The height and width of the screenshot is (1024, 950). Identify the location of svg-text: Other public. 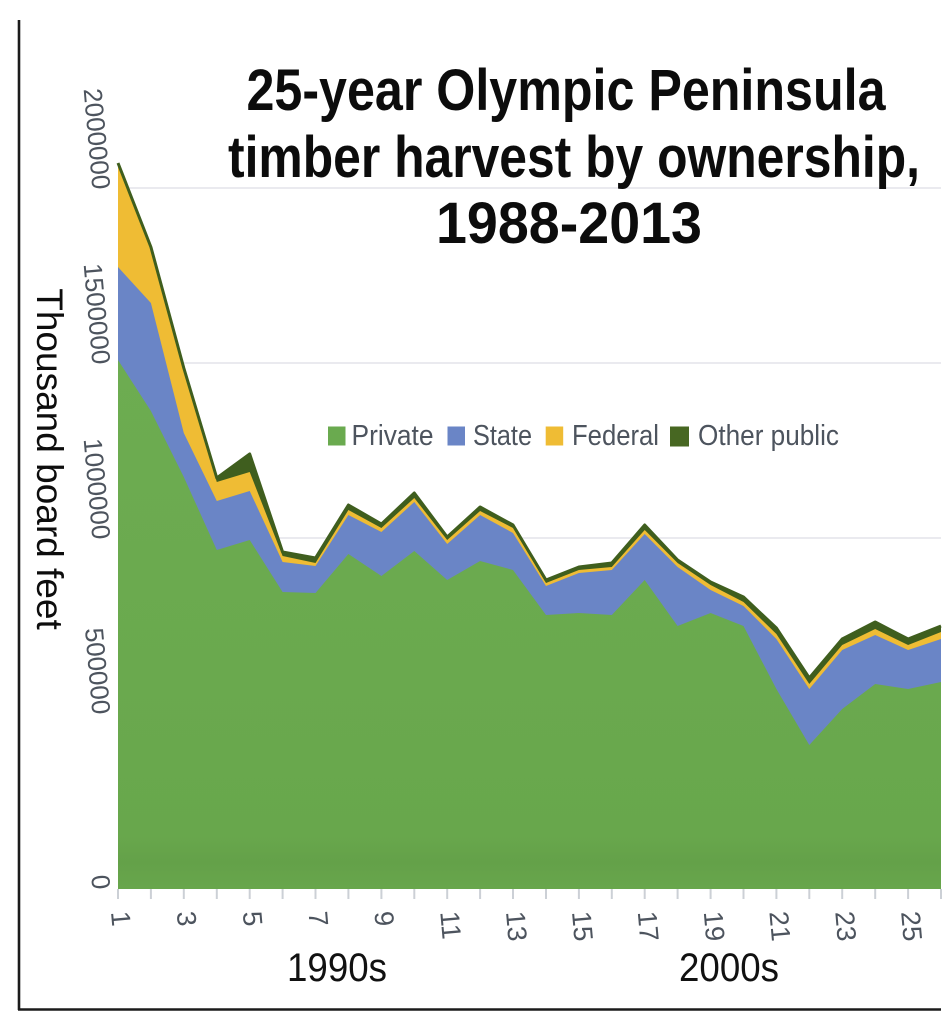
(768, 436).